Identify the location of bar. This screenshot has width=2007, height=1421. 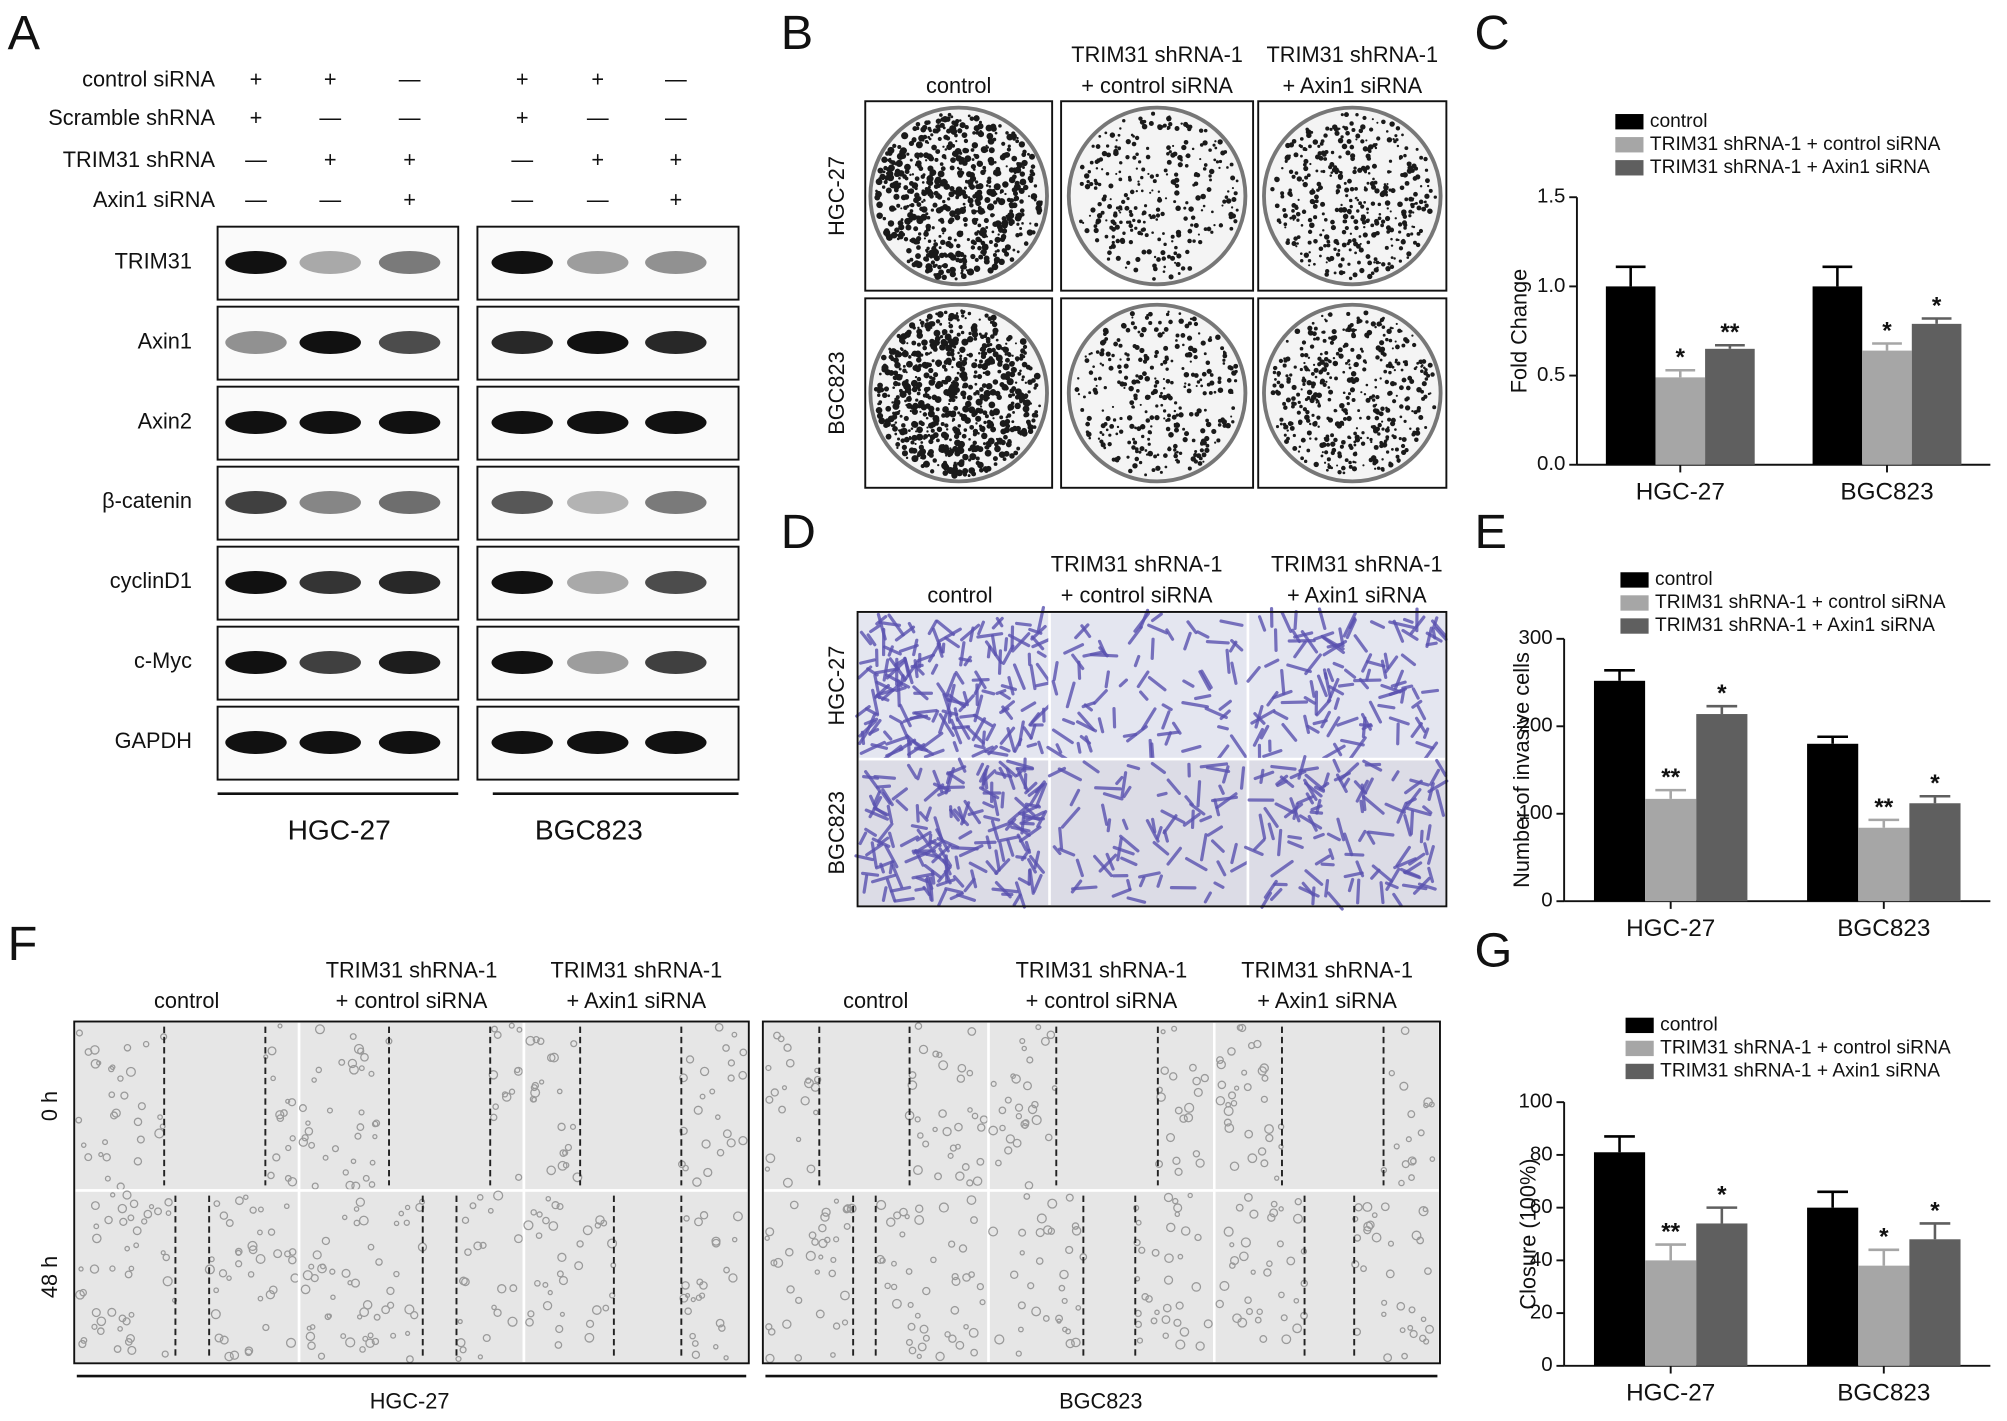
(1671, 850).